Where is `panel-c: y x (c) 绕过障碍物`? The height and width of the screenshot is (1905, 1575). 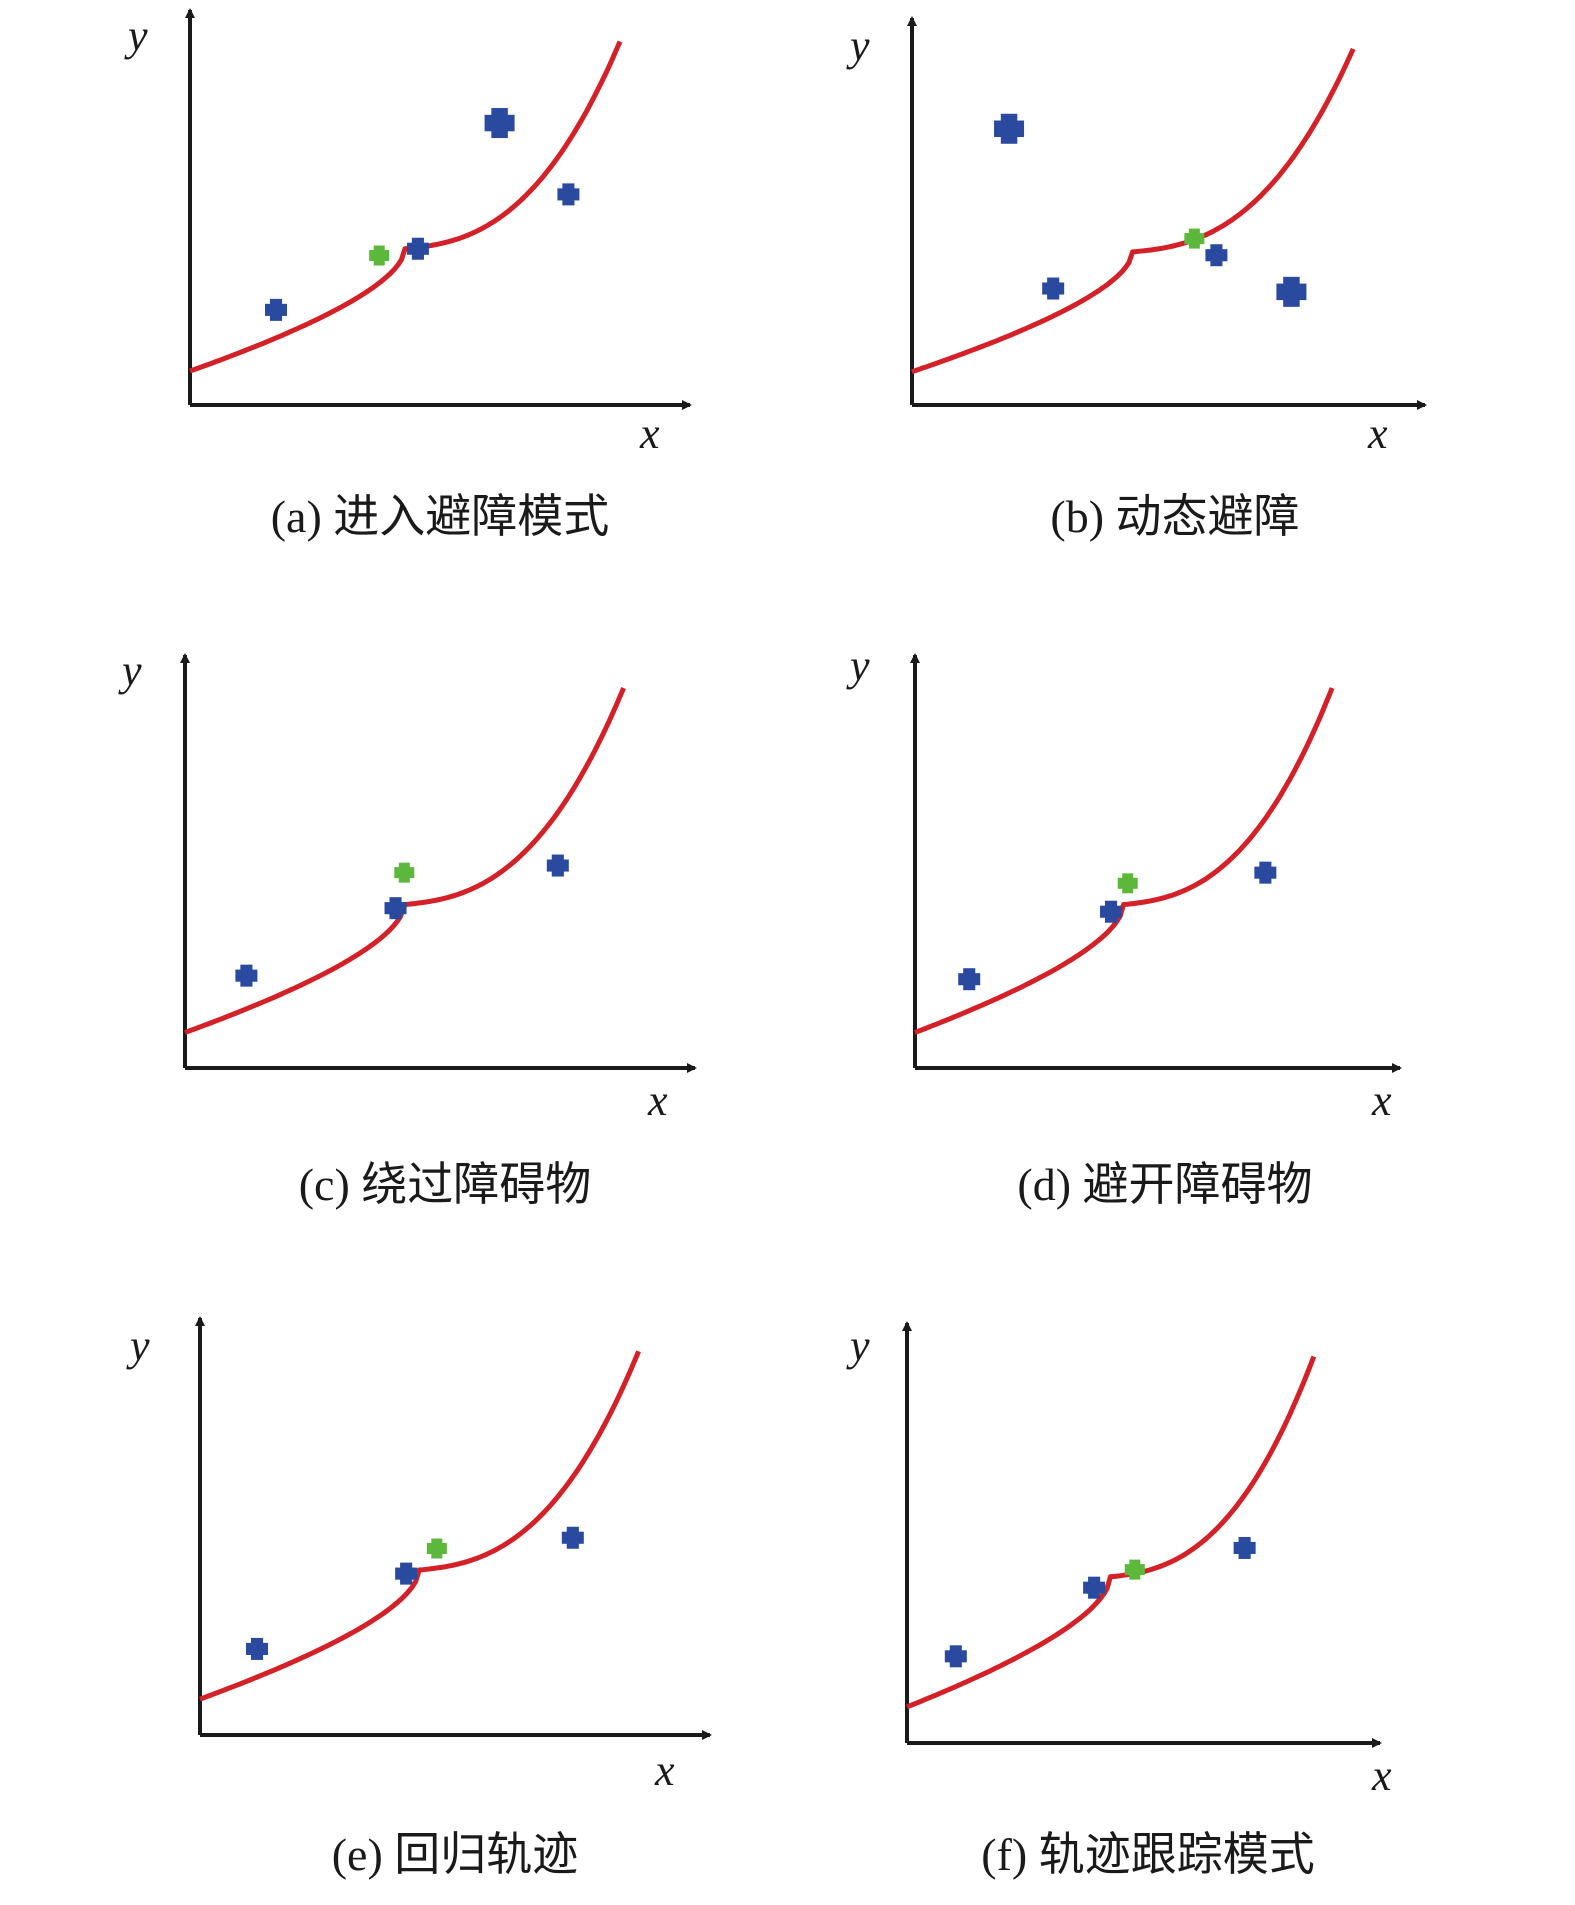 panel-c: y x (c) 绕过障碍物 is located at coordinates (407, 928).